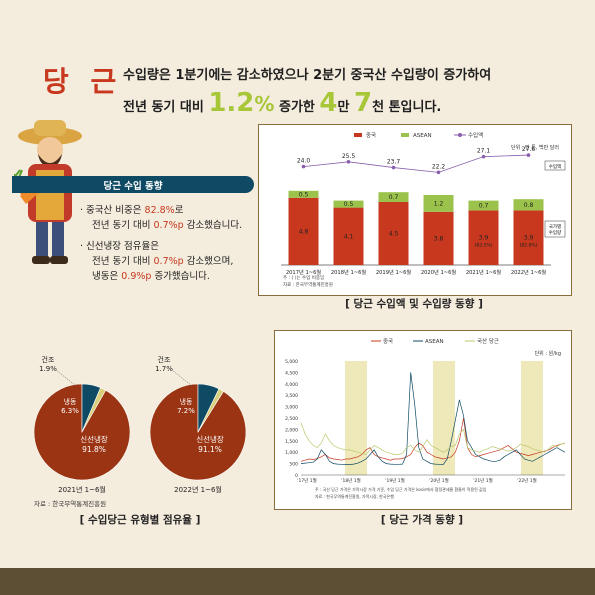 The height and width of the screenshot is (595, 595). Describe the element at coordinates (304, 194) in the screenshot. I see `bar-label-asean: 0.5` at that location.